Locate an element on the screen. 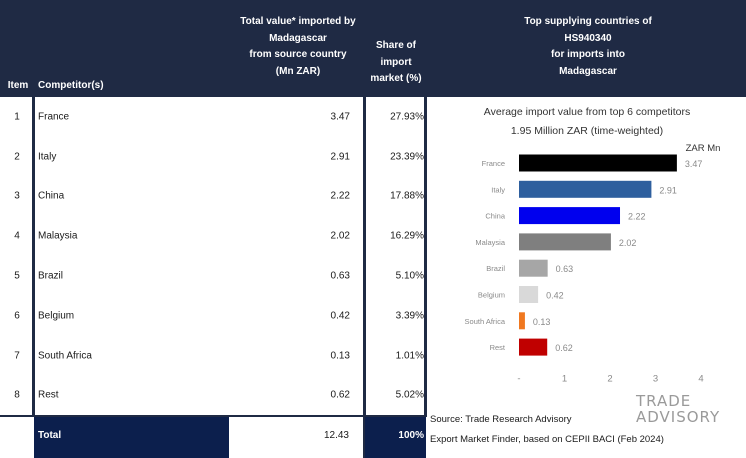 The height and width of the screenshot is (458, 746). header-item-label: Item is located at coordinates (18, 85).